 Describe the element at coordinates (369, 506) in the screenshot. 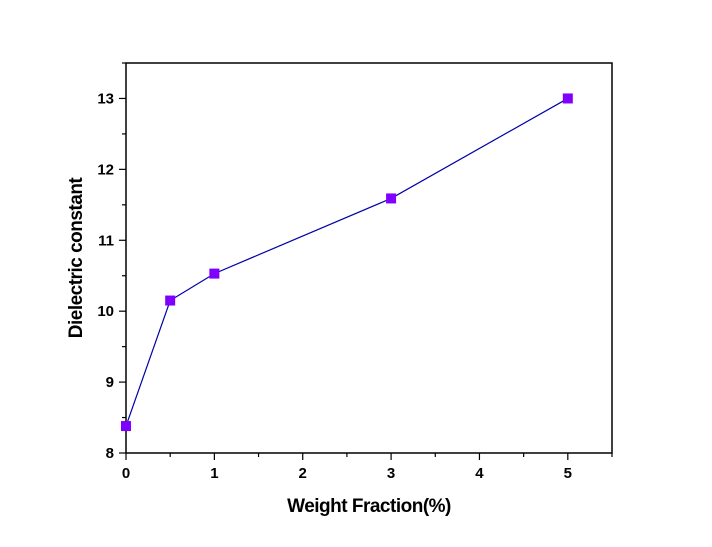

I see `x-axis-title: Weight Fraction(%)` at that location.